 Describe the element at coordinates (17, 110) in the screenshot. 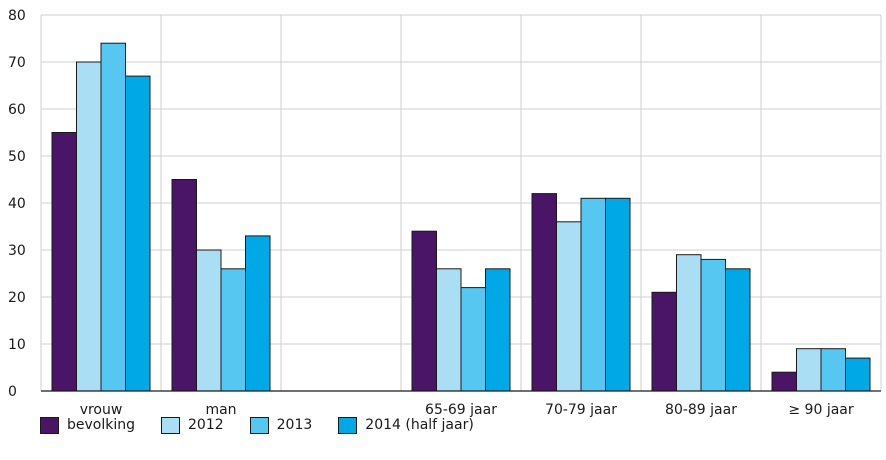

I see `y-tick-label-60: 60` at that location.